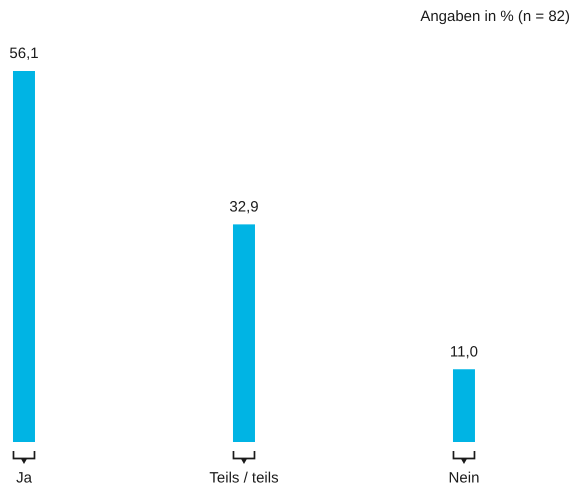 This screenshot has height=489, width=573. Describe the element at coordinates (464, 478) in the screenshot. I see `x-tick-label: Nein` at that location.